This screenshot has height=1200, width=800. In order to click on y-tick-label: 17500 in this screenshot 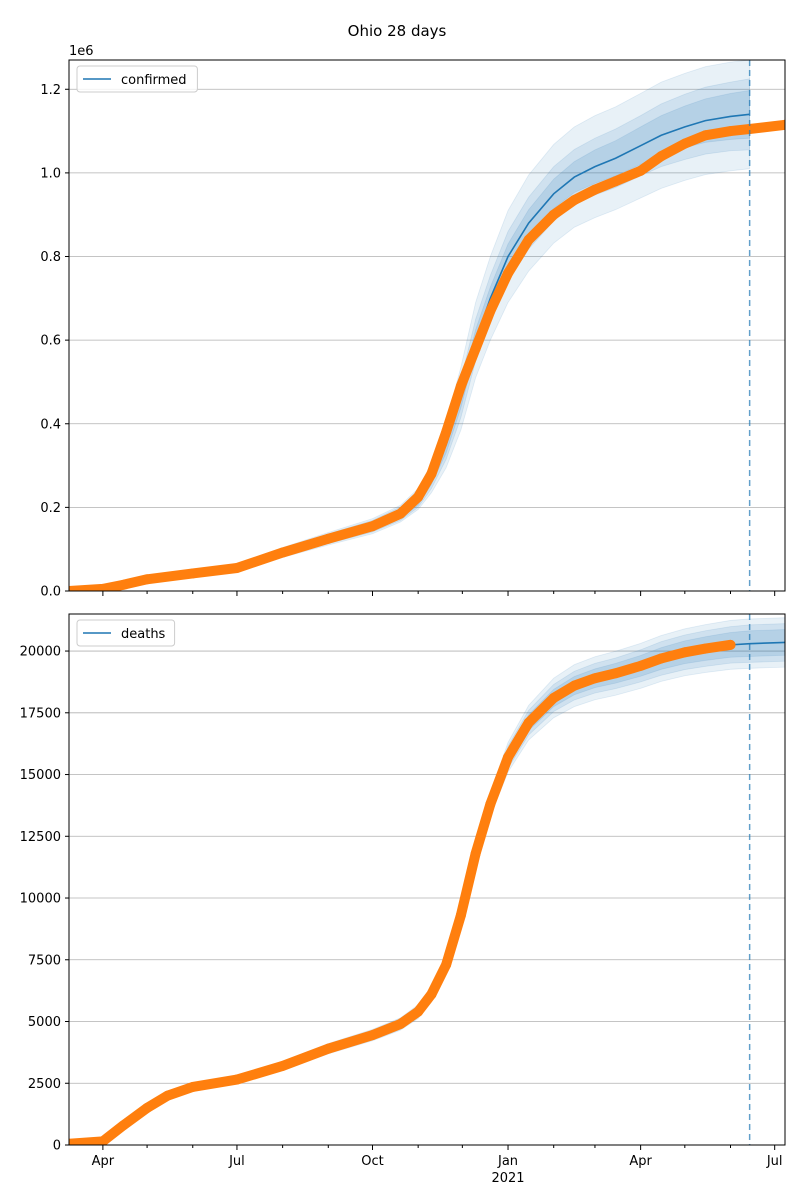, I will do `click(40, 713)`.